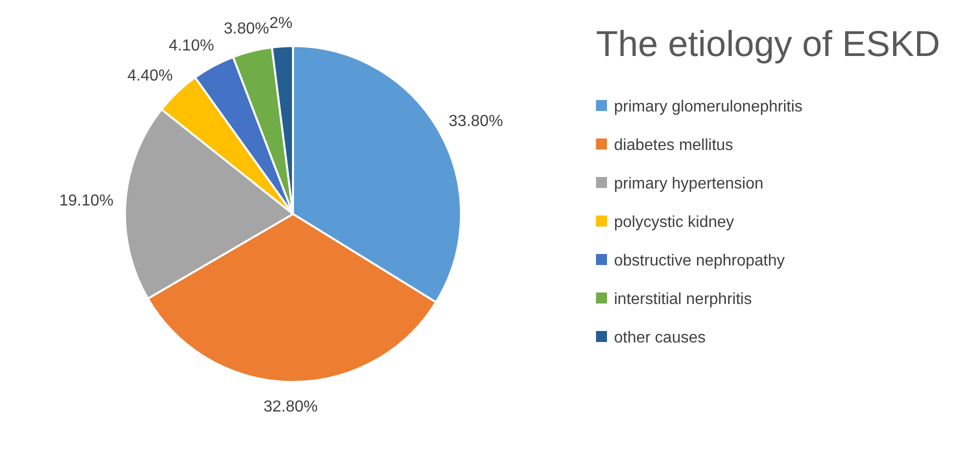 The image size is (966, 452). What do you see at coordinates (191, 45) in the screenshot?
I see `data-label: 4.10%` at bounding box center [191, 45].